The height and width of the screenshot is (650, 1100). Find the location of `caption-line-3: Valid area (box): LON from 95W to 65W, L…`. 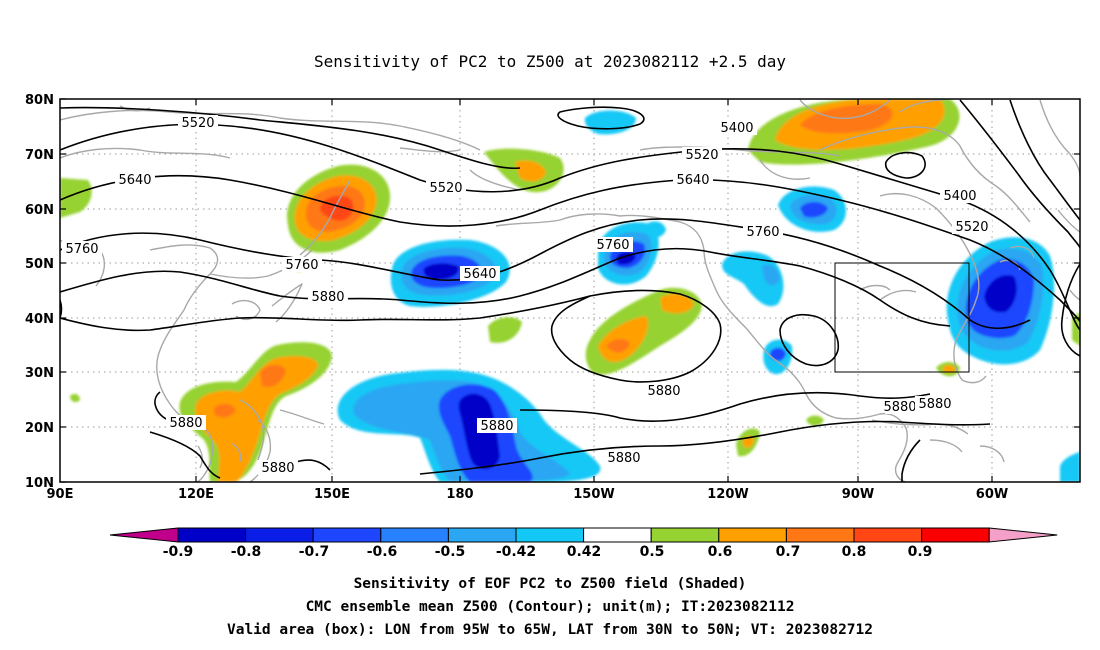

caption-line-3: Valid area (box): LON from 95W to 65W, L… is located at coordinates (550, 630).